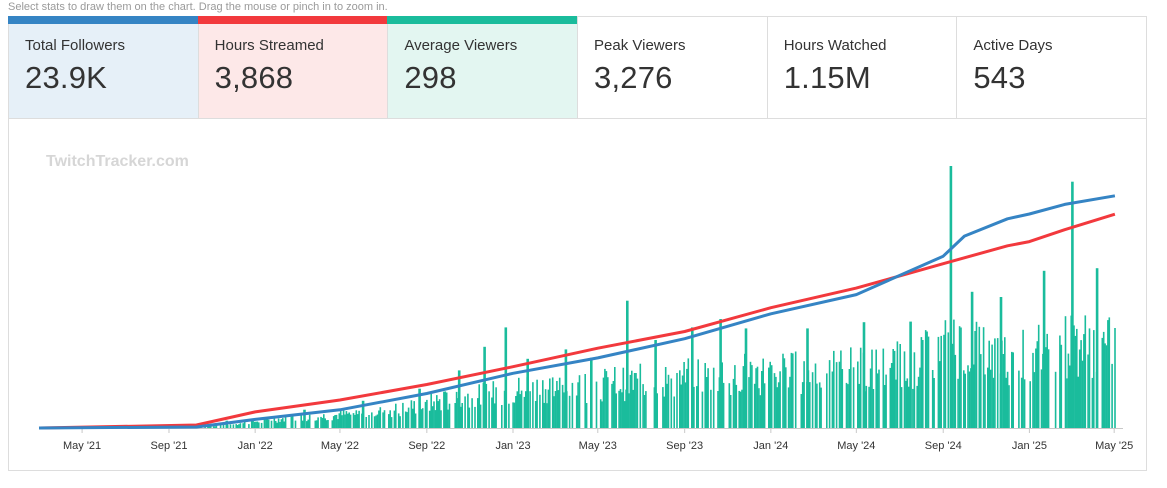 The height and width of the screenshot is (488, 1167). What do you see at coordinates (1029, 446) in the screenshot?
I see `x-tick-label: Jan '25` at bounding box center [1029, 446].